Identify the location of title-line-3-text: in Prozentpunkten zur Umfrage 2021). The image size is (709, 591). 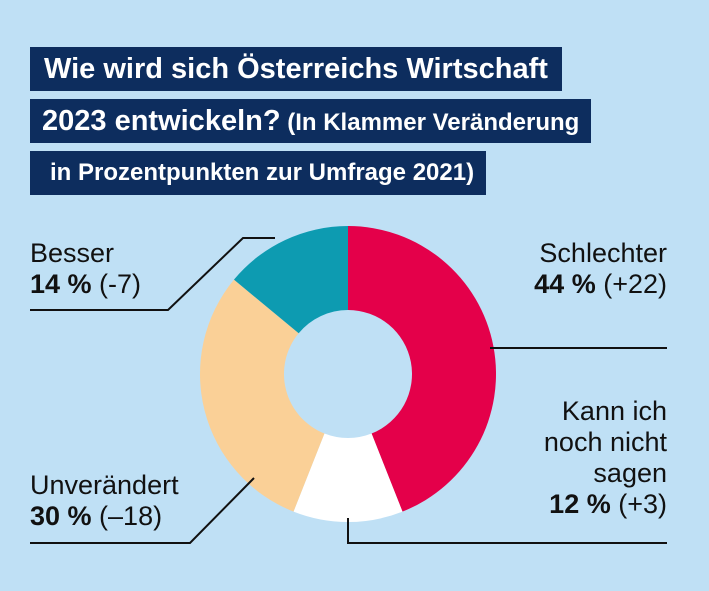
(262, 172).